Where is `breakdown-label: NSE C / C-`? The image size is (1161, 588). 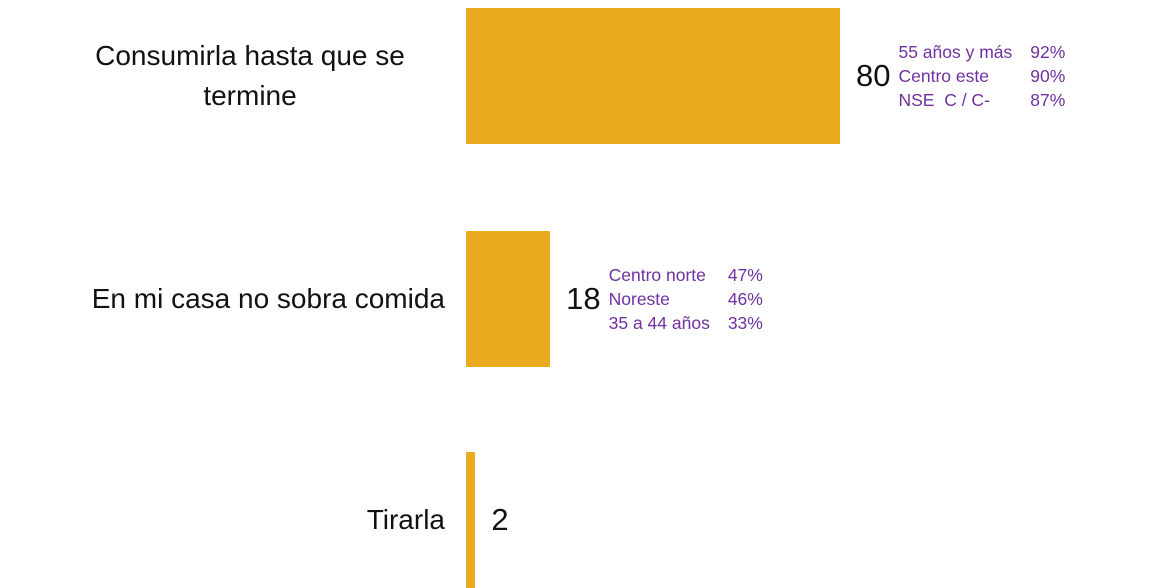 breakdown-label: NSE C / C- is located at coordinates (944, 100).